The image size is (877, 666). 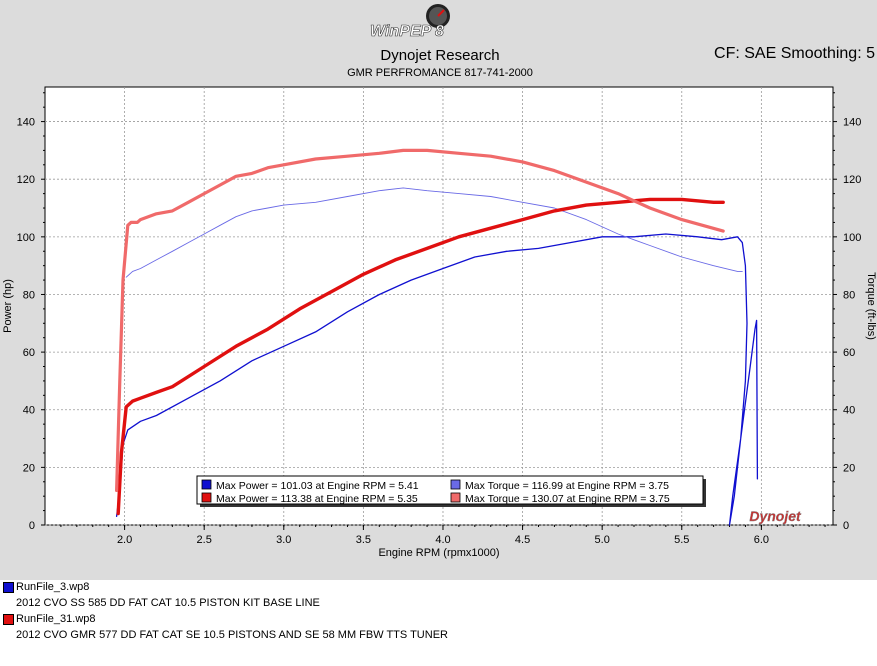 I want to click on legend-label-1: Max Torque = 116.99 at Engine RPM = 3.75, so click(x=567, y=486).